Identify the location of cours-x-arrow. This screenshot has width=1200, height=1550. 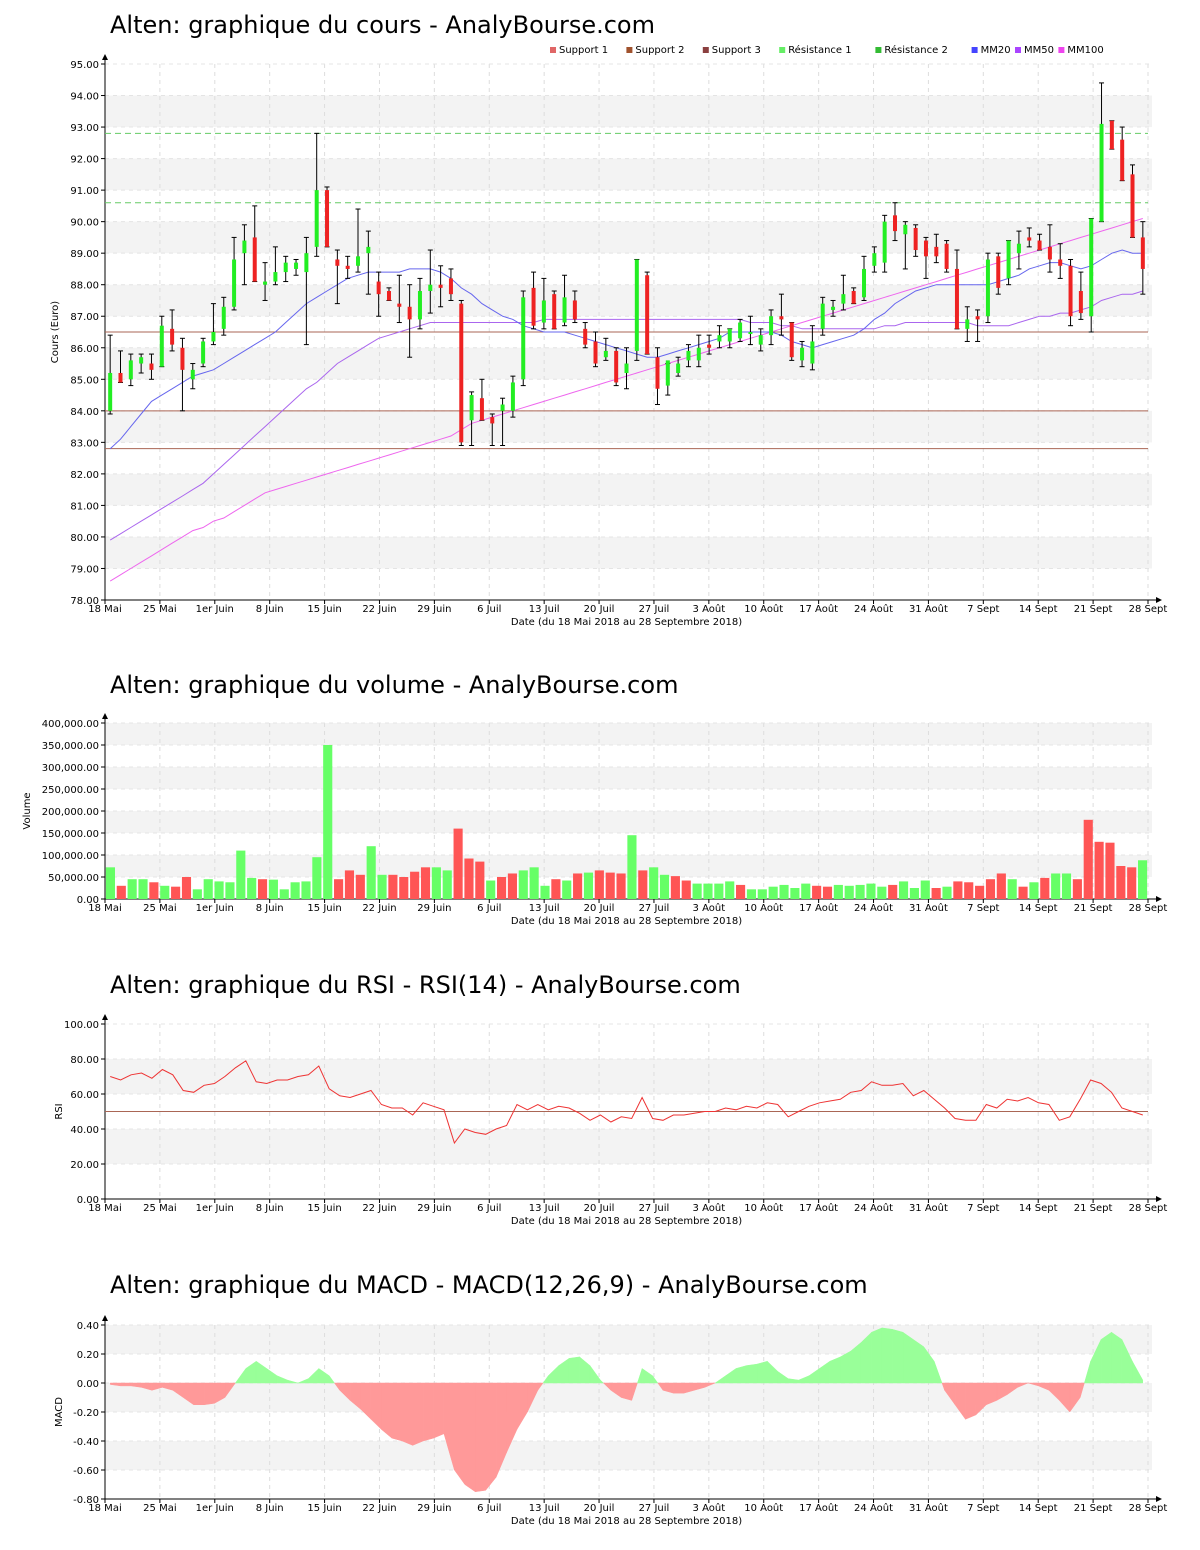
(1159, 600).